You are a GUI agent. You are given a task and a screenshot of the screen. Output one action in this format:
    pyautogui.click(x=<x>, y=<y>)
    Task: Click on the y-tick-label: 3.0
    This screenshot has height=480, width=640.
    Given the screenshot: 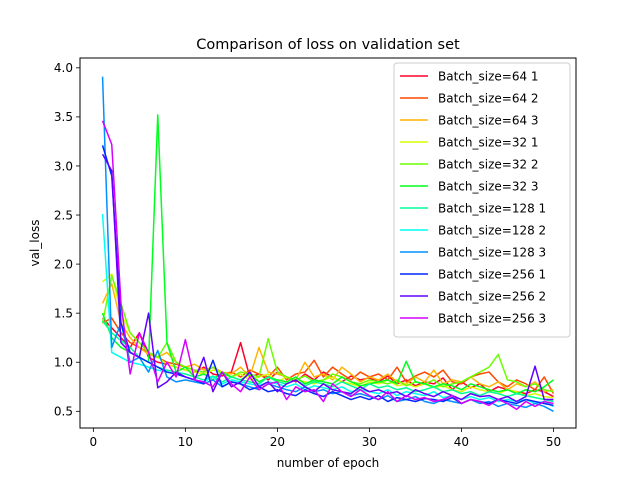 What is the action you would take?
    pyautogui.click(x=63, y=166)
    